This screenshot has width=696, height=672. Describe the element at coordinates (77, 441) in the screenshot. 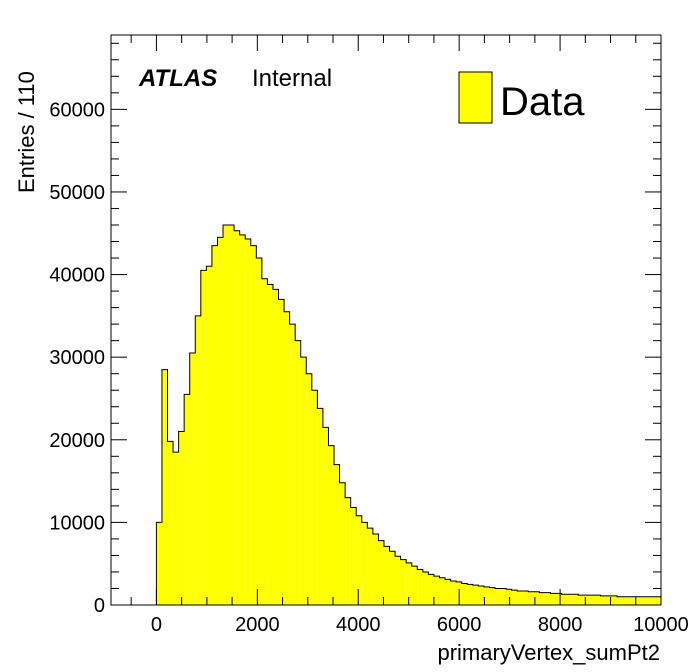

I see `y-tick-label: 20000` at that location.